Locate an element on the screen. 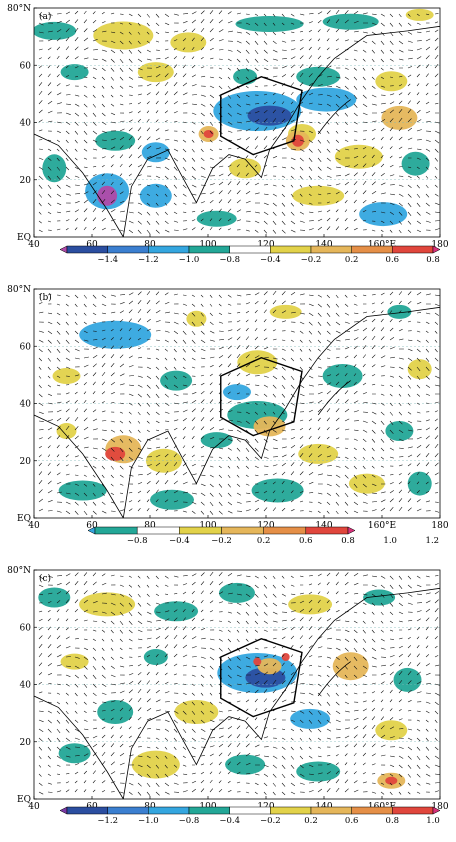 Image resolution: width=456 pixels, height=842 pixels. colorbar-label: −0.4 is located at coordinates (179, 541).